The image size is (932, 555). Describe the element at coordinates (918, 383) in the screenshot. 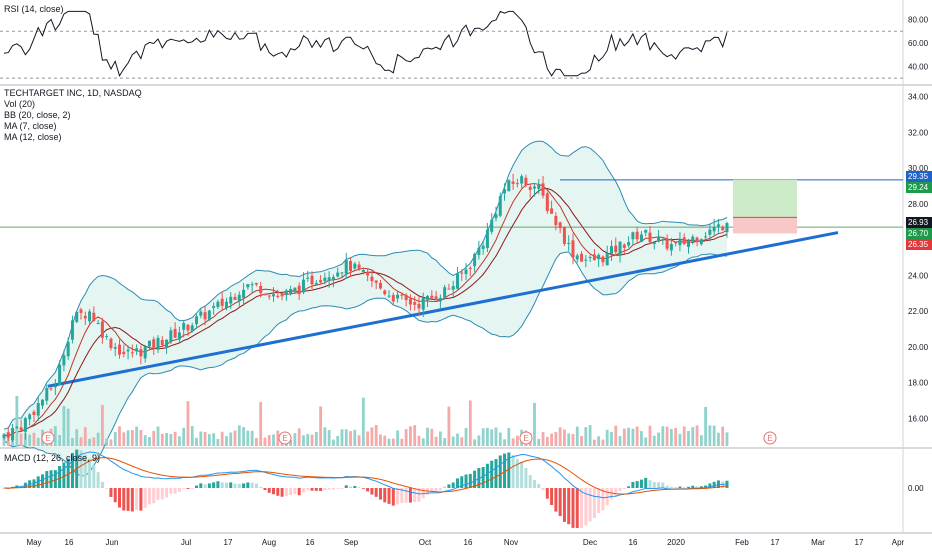

I see `price-axis-tick: 18.00` at that location.